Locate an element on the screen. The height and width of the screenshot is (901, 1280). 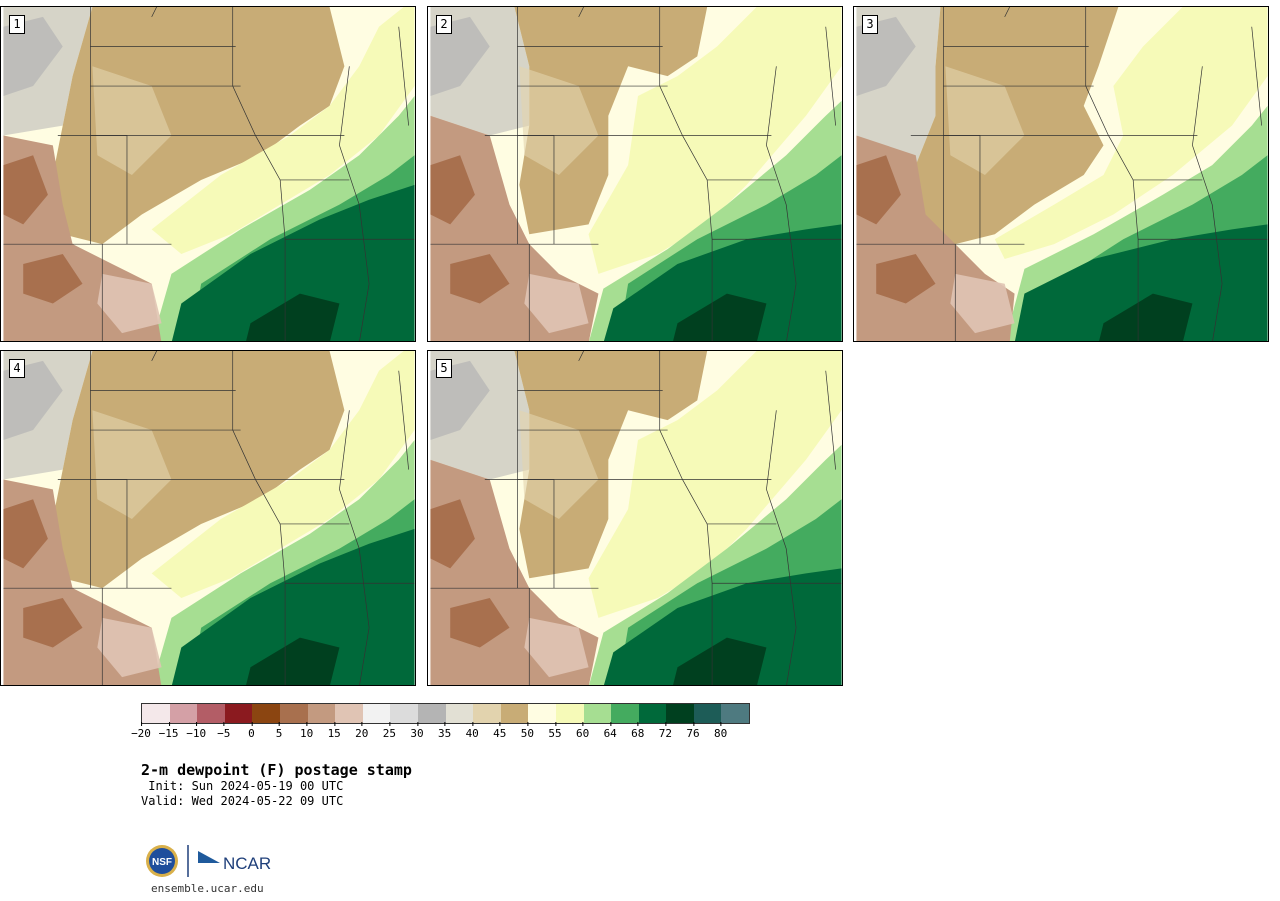
colorbar-tick: 64 is located at coordinates (610, 731).